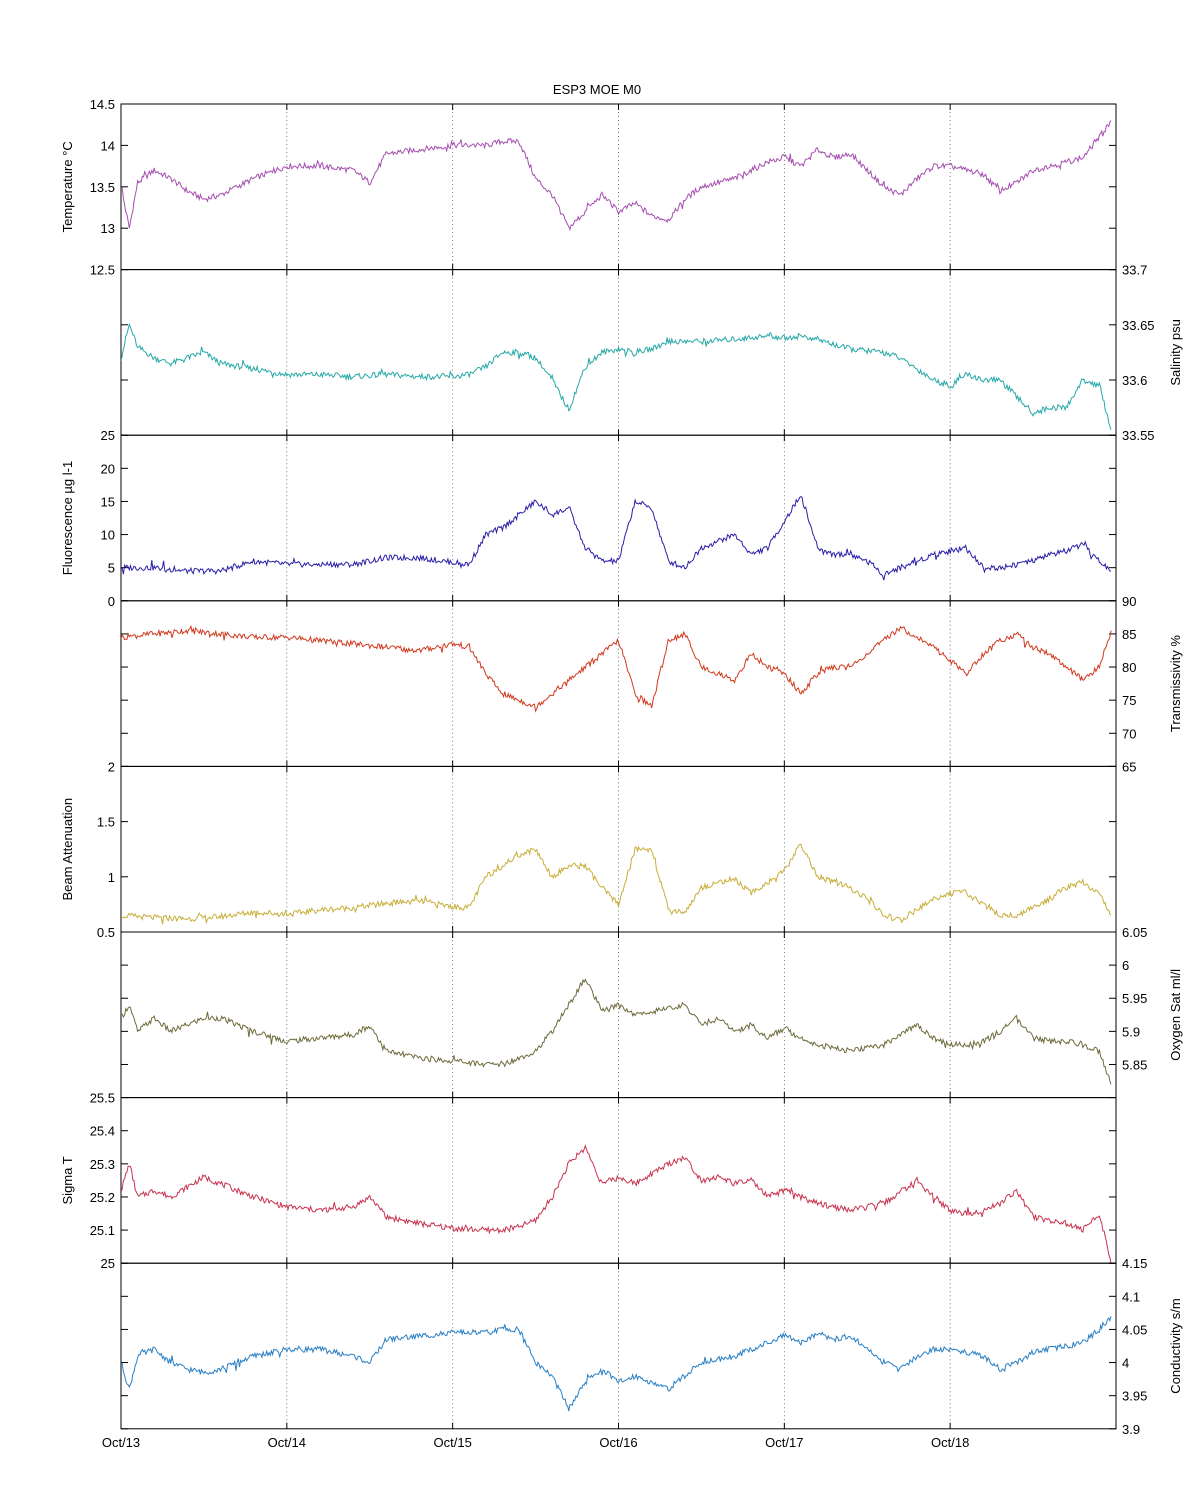 The image size is (1200, 1506). What do you see at coordinates (111, 568) in the screenshot?
I see `y-tick-label: 5` at bounding box center [111, 568].